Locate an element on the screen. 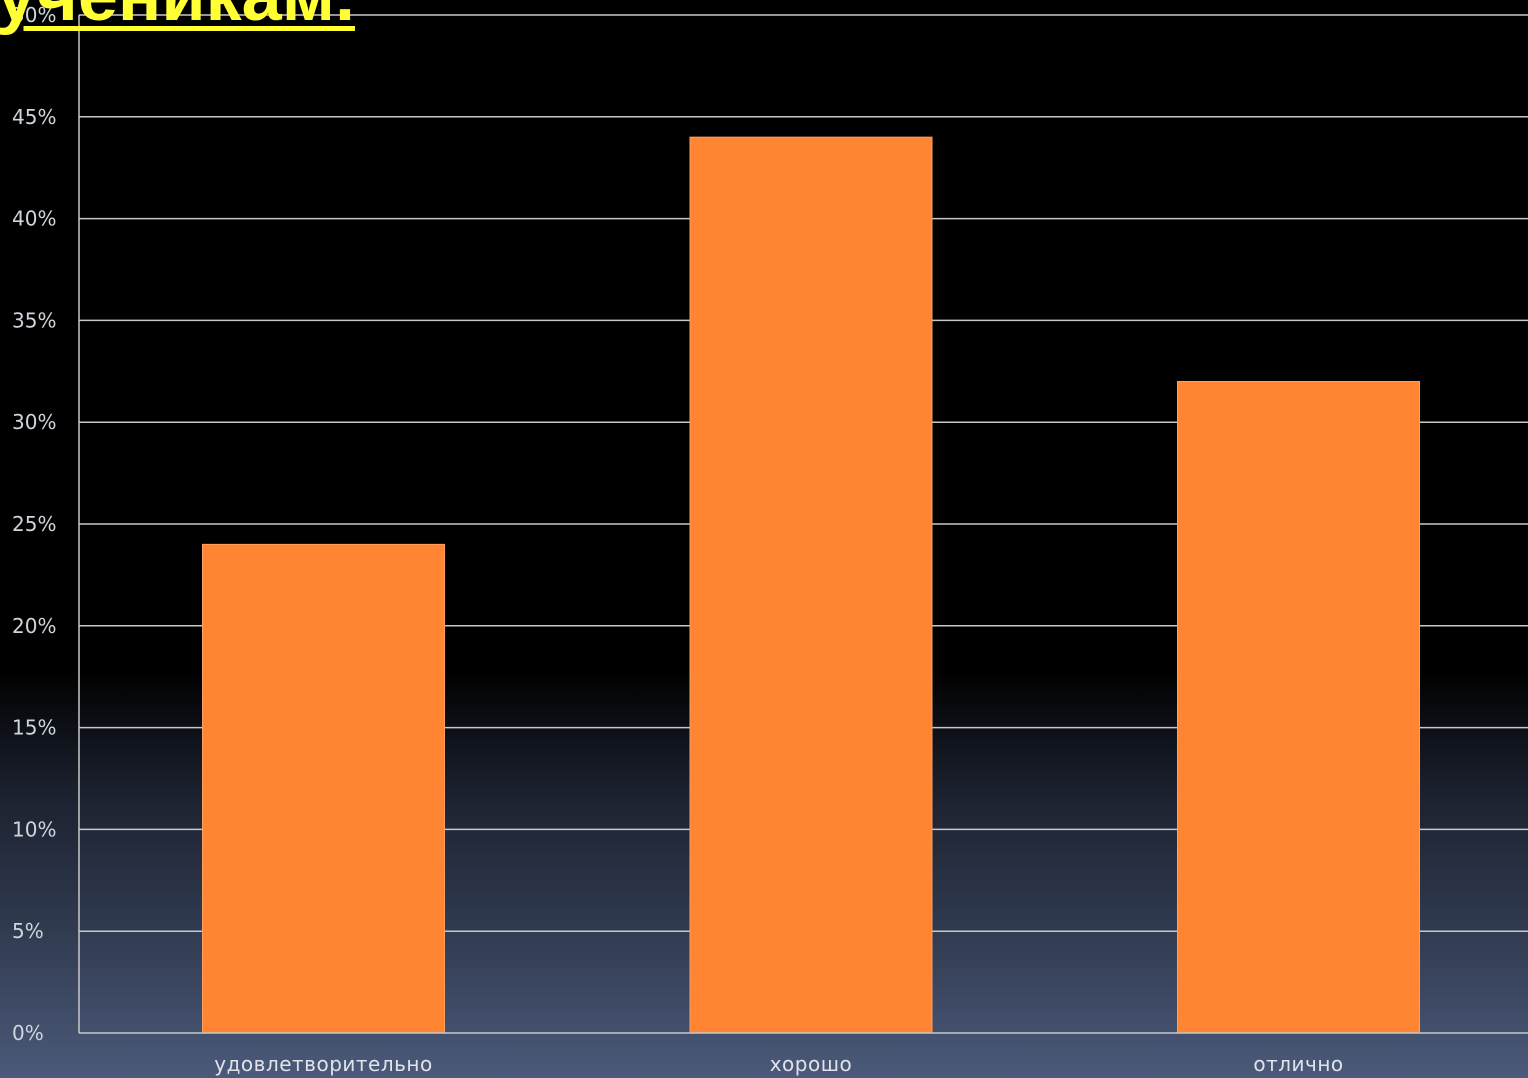  x-axis-labels: удовлетворительно хорошо отлично is located at coordinates (778, 1064).